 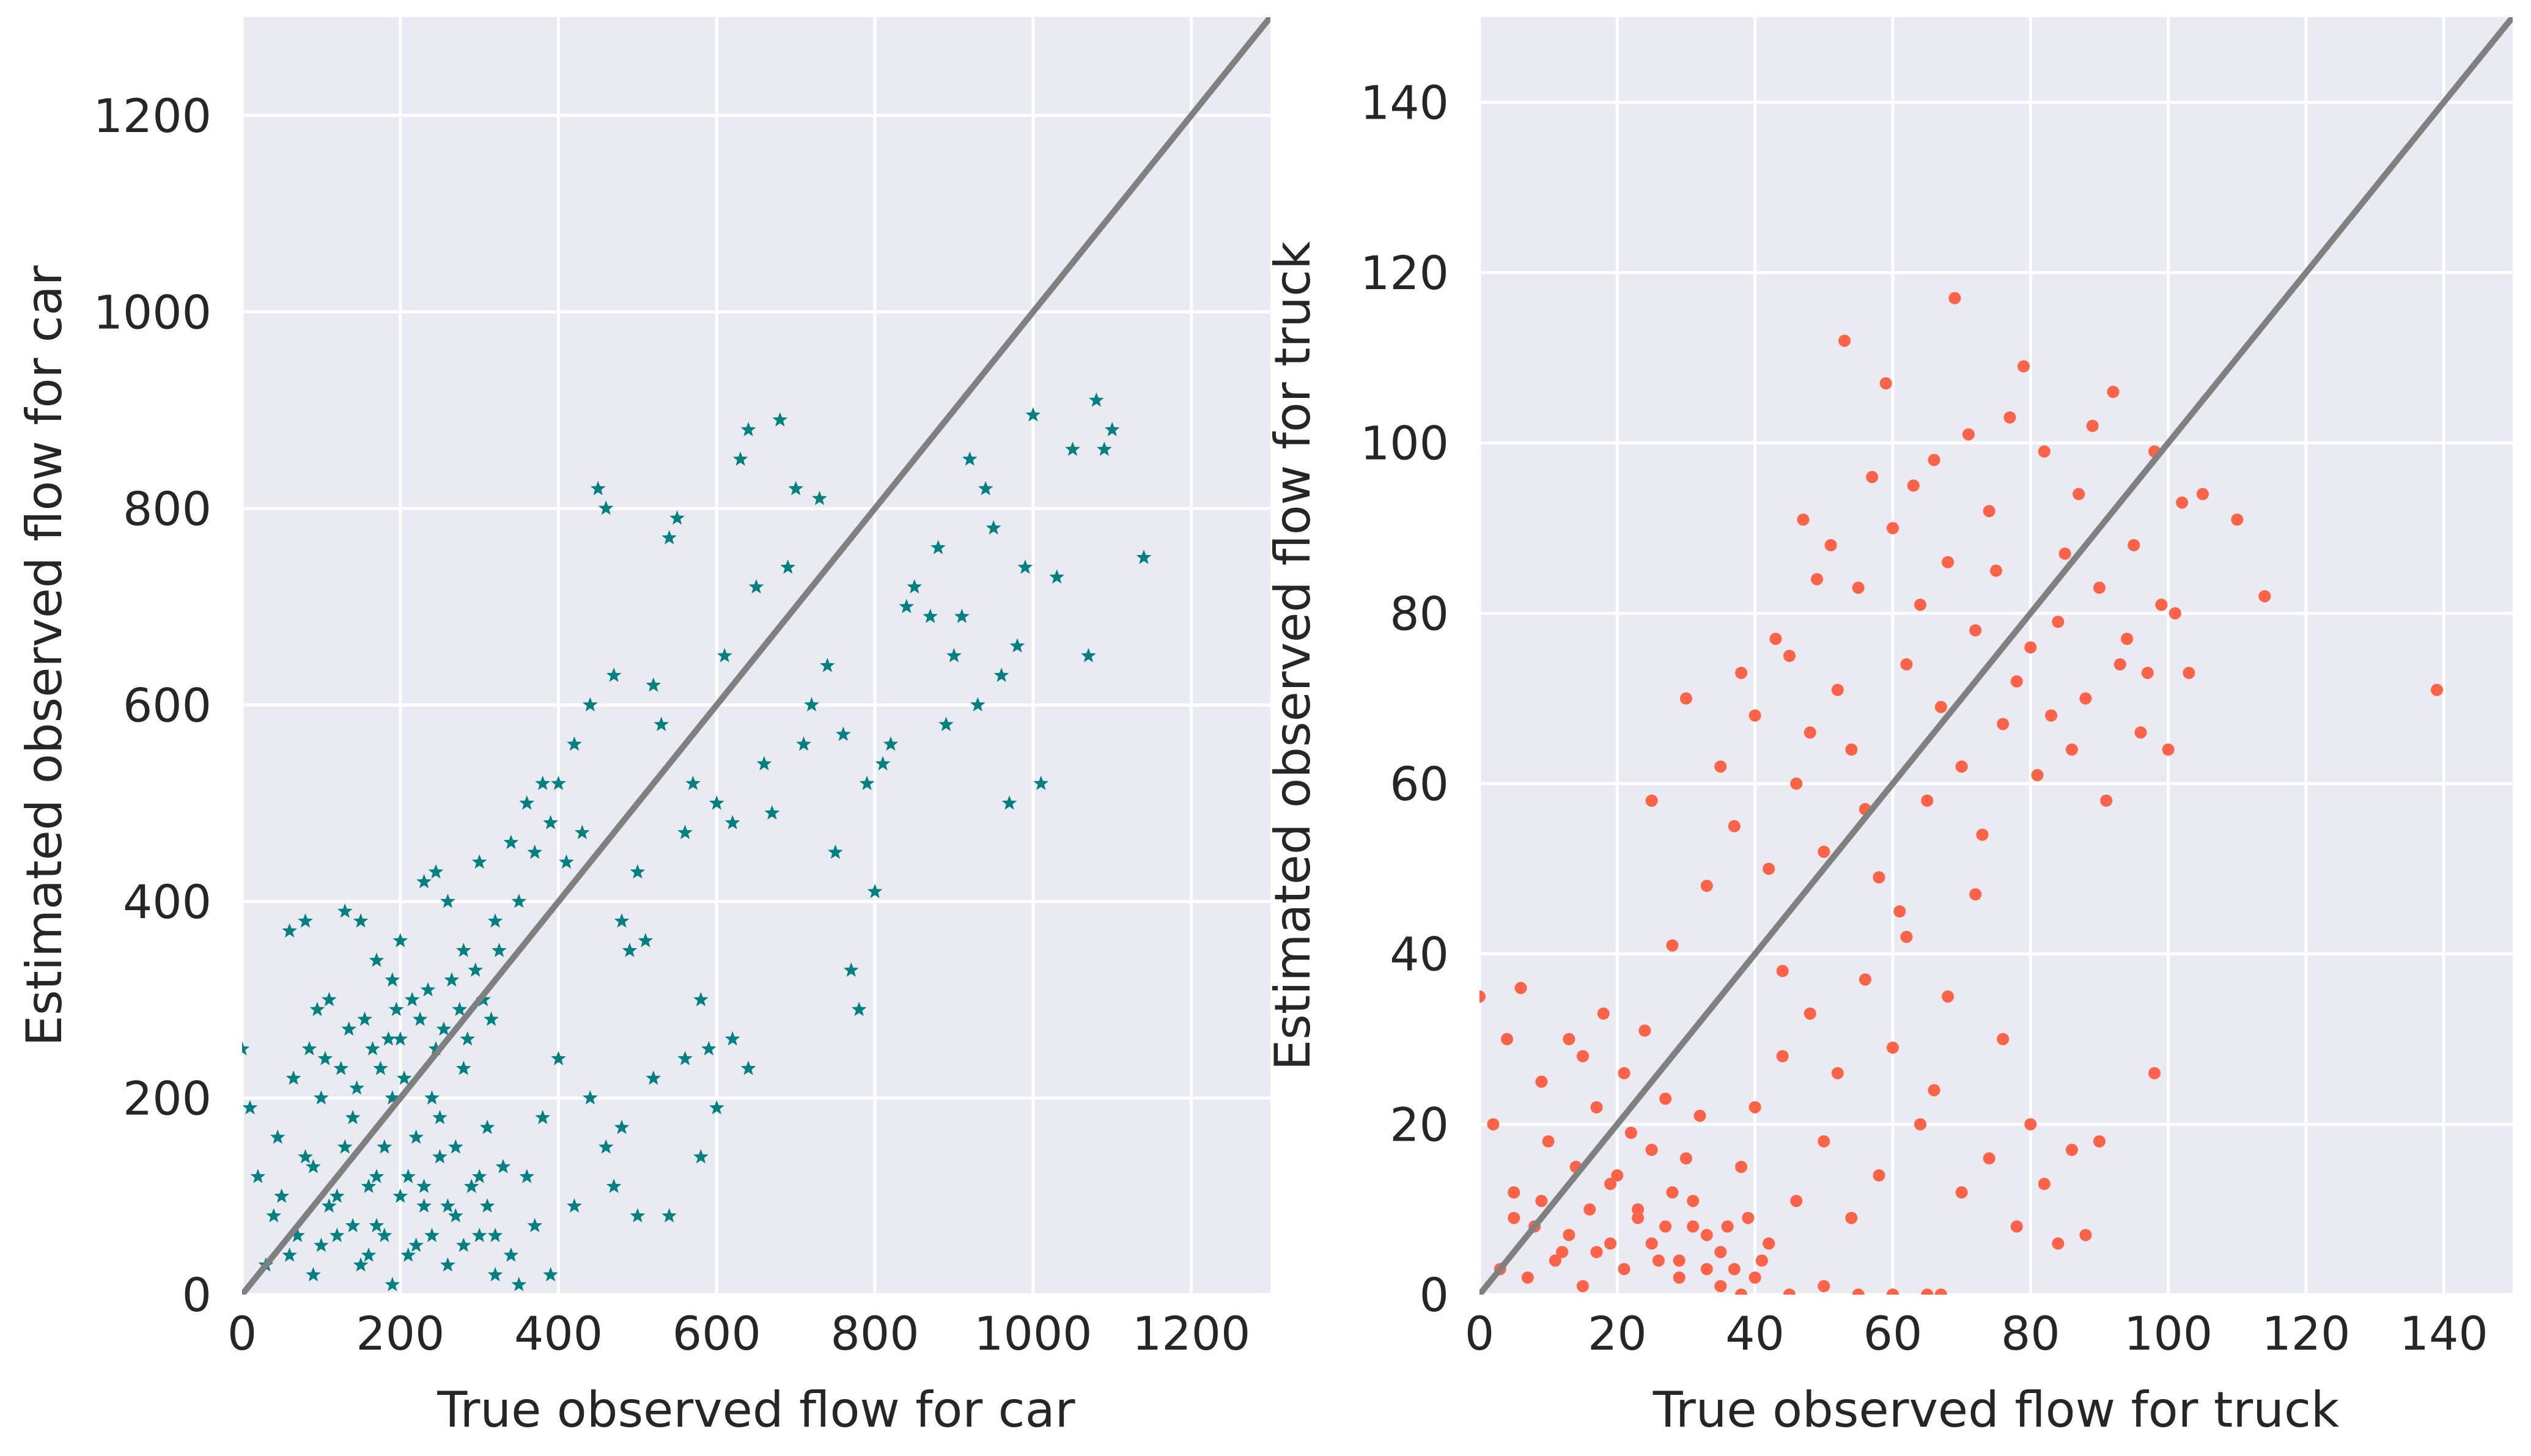 I want to click on x-tick-label: 60, so click(x=1893, y=1333).